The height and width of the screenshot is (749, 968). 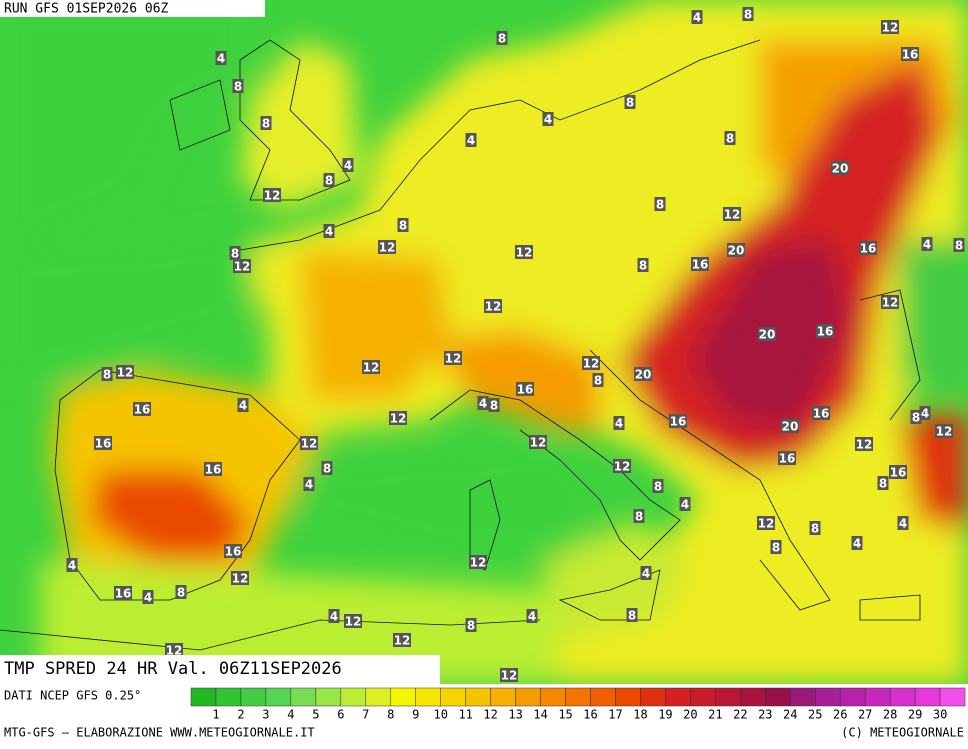 I want to click on copyright: (C) METEOGIORNALE, so click(x=902, y=733).